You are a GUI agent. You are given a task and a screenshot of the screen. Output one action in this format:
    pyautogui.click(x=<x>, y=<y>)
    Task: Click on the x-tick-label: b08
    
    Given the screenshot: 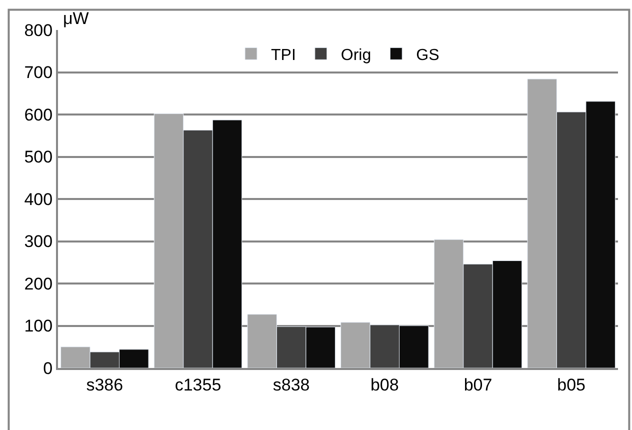 What is the action you would take?
    pyautogui.click(x=384, y=384)
    